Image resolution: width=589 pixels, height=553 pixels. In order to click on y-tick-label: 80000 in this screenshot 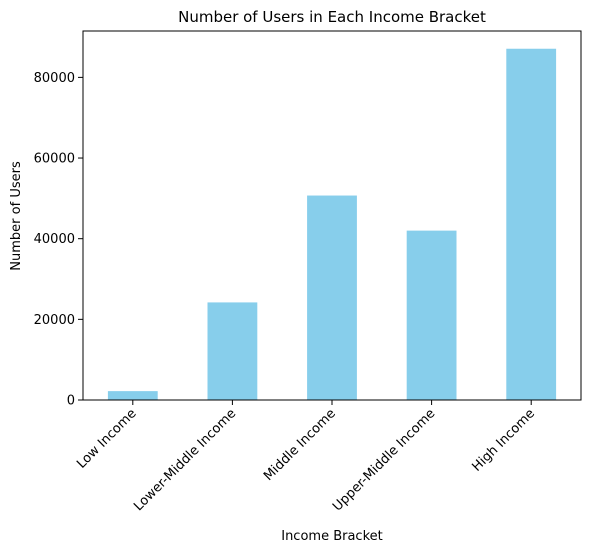, I will do `click(54, 78)`.